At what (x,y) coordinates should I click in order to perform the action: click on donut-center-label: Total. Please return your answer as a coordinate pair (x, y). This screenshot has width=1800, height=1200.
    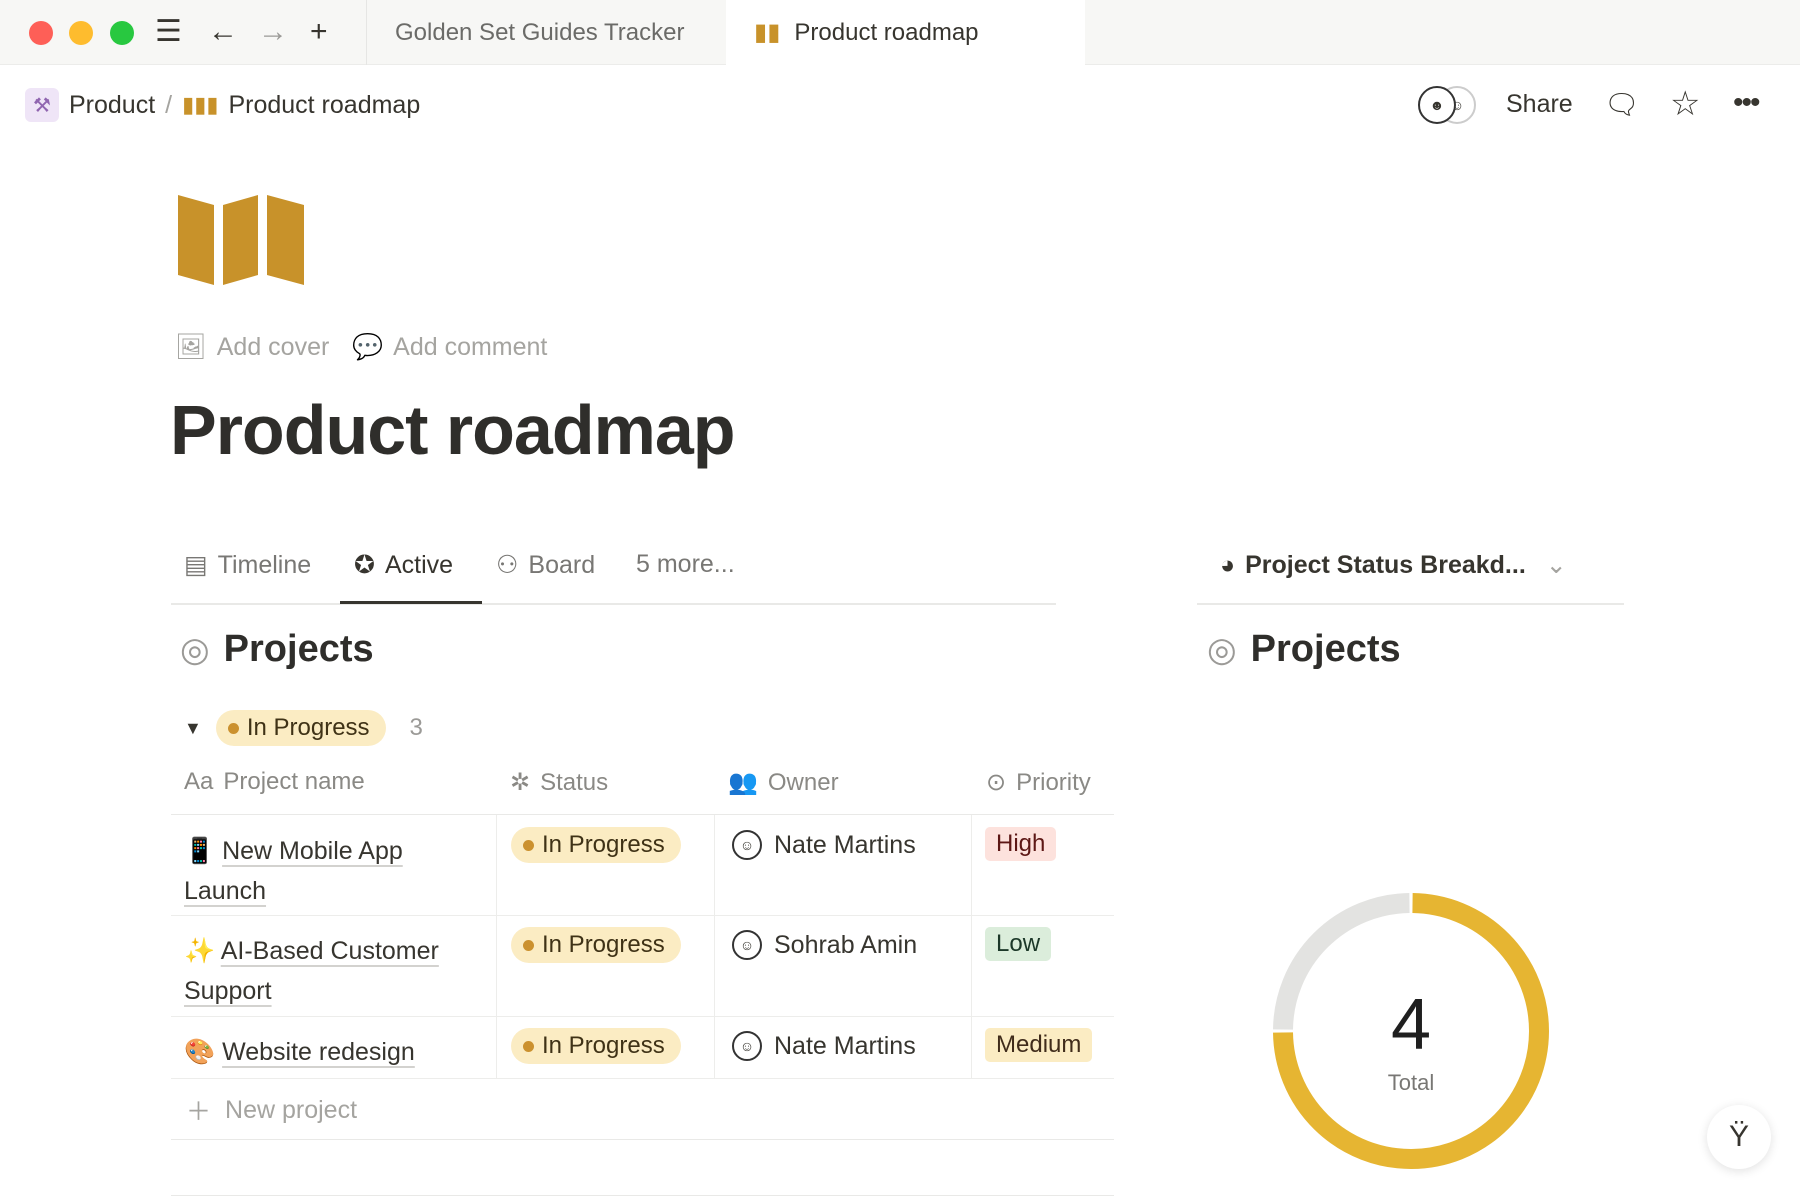
    Looking at the image, I should click on (1411, 1082).